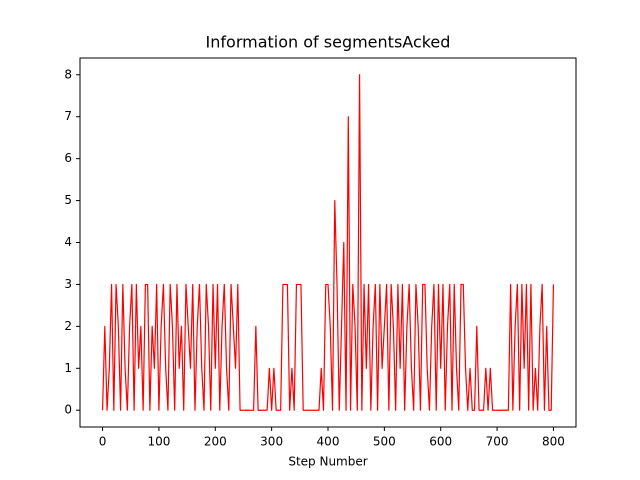 The width and height of the screenshot is (640, 480). I want to click on y-tick-label: 8, so click(68, 74).